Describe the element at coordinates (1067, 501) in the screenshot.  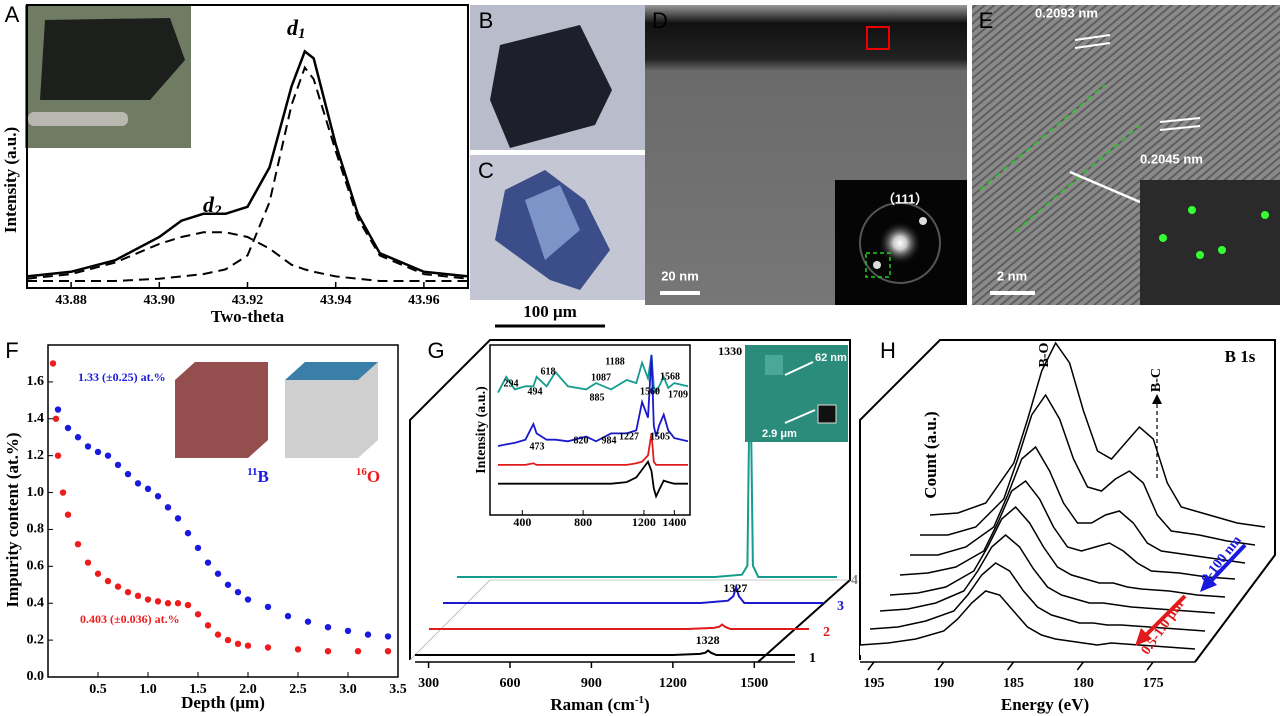
I see `box-h` at that location.